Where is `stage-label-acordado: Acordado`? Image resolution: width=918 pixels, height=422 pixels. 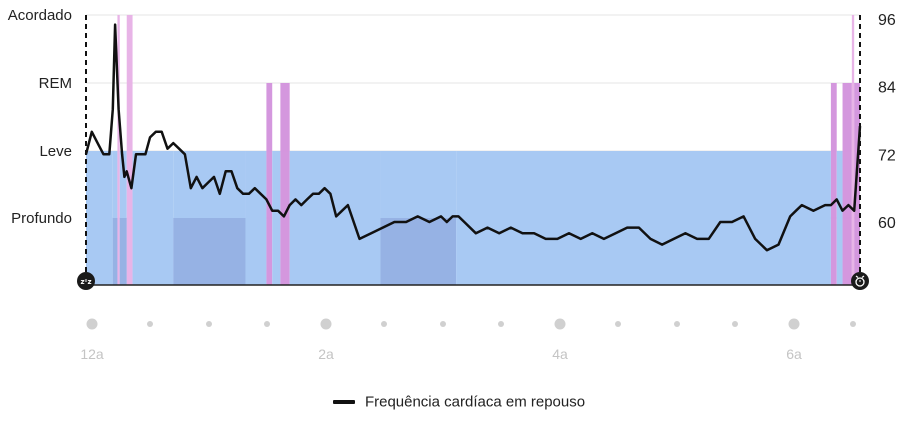 stage-label-acordado: Acordado is located at coordinates (40, 15).